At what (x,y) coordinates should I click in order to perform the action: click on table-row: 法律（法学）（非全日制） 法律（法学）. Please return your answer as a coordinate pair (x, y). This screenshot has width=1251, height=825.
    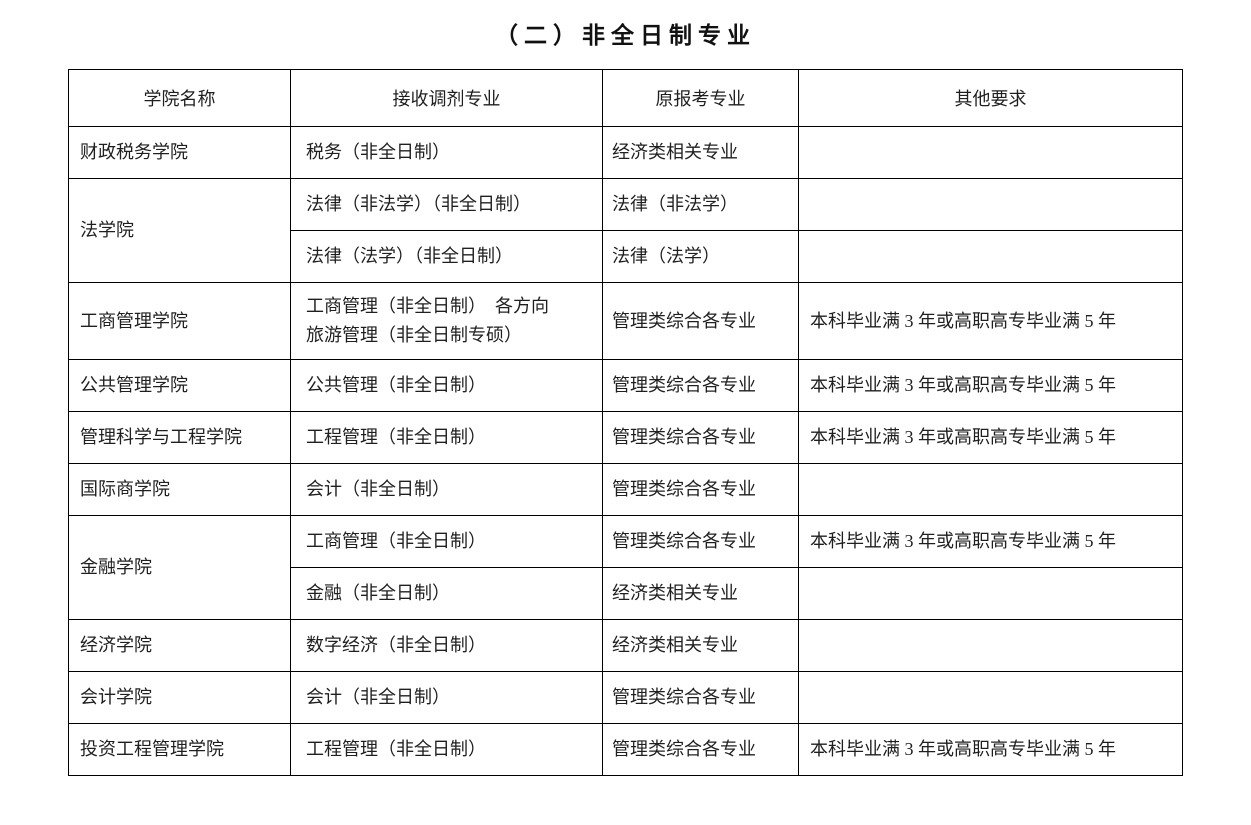
    Looking at the image, I should click on (626, 256).